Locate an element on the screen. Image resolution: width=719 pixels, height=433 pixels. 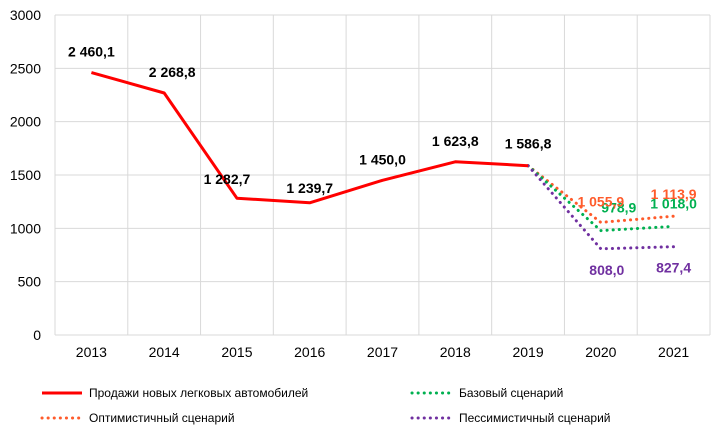
y-axis-ticks: 0 500 1000 1500 2000 2500 3000 is located at coordinates (25, 175).